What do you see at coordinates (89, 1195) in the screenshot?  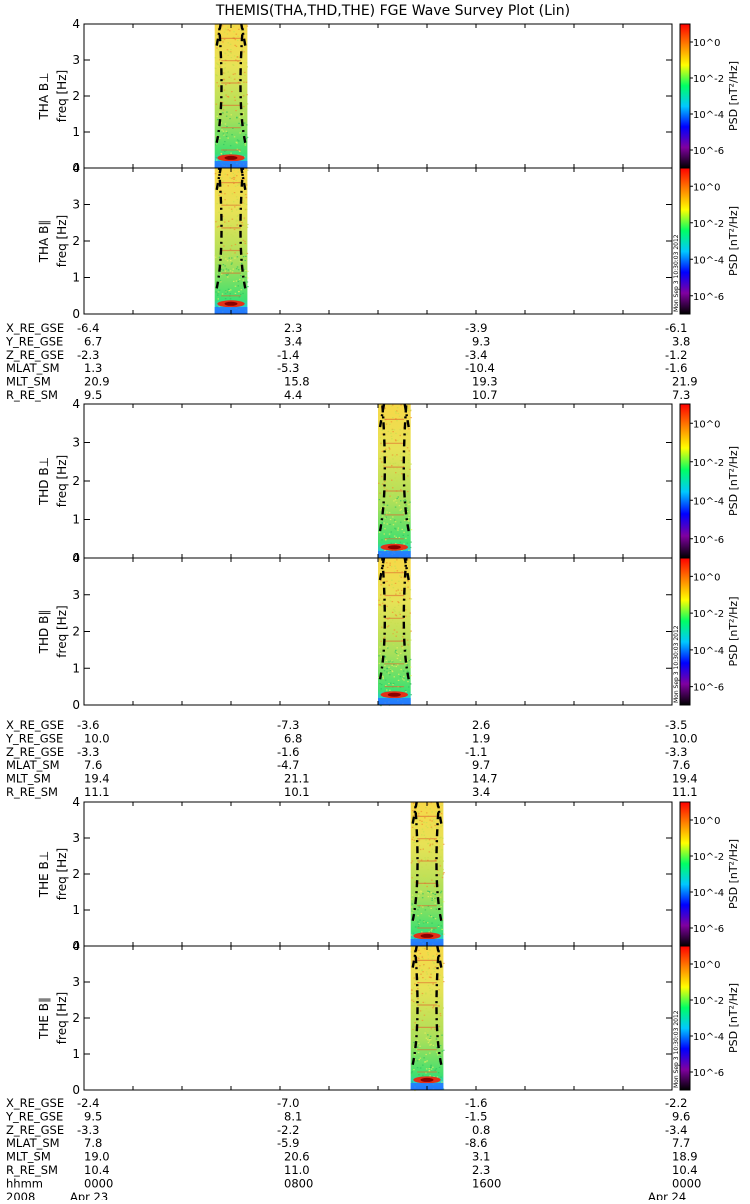 I see `date-label-start: Apr 23` at bounding box center [89, 1195].